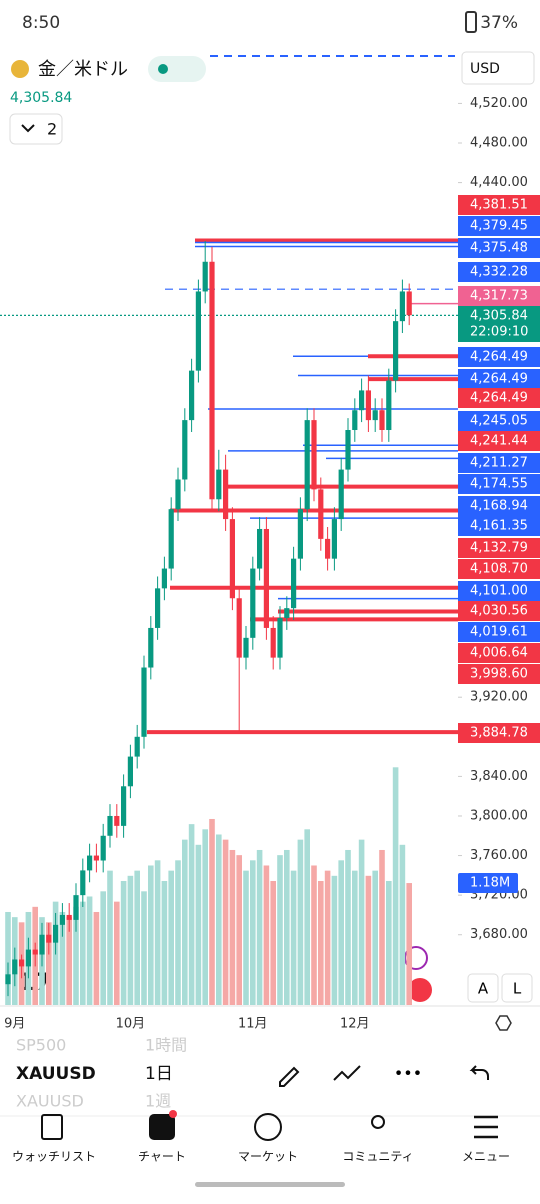 The width and height of the screenshot is (540, 1204). I want to click on status-pill, so click(177, 69).